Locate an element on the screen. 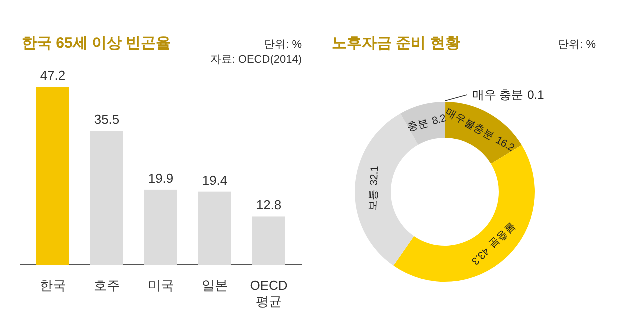 Image resolution: width=619 pixels, height=331 pixels. text: 자료: OECD(2014) is located at coordinates (256, 60).